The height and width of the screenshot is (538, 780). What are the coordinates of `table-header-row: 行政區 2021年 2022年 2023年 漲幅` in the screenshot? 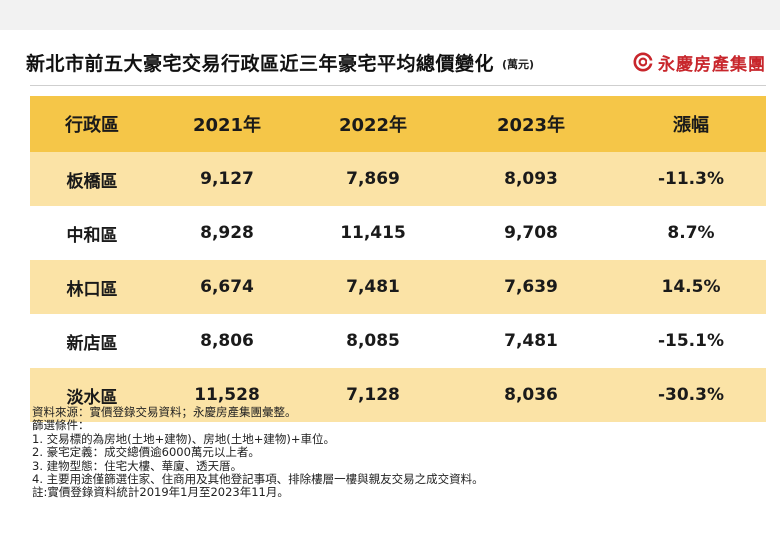 It's located at (398, 124).